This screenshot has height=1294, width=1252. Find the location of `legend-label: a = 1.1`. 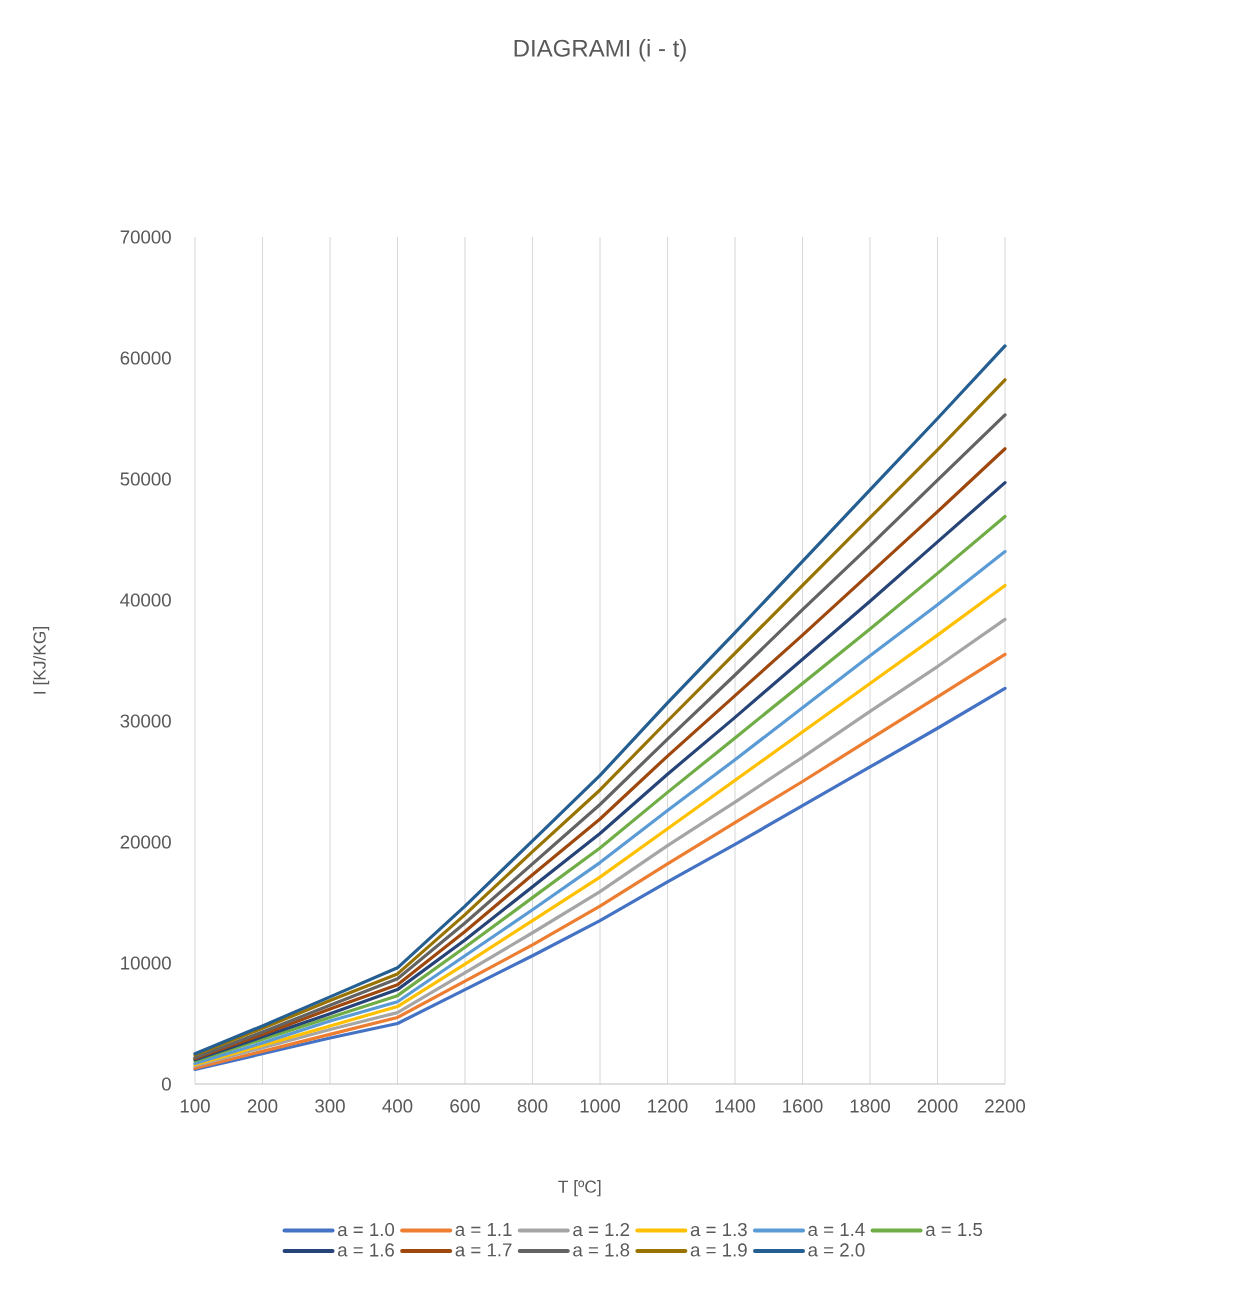

legend-label: a = 1.1 is located at coordinates (483, 1230).